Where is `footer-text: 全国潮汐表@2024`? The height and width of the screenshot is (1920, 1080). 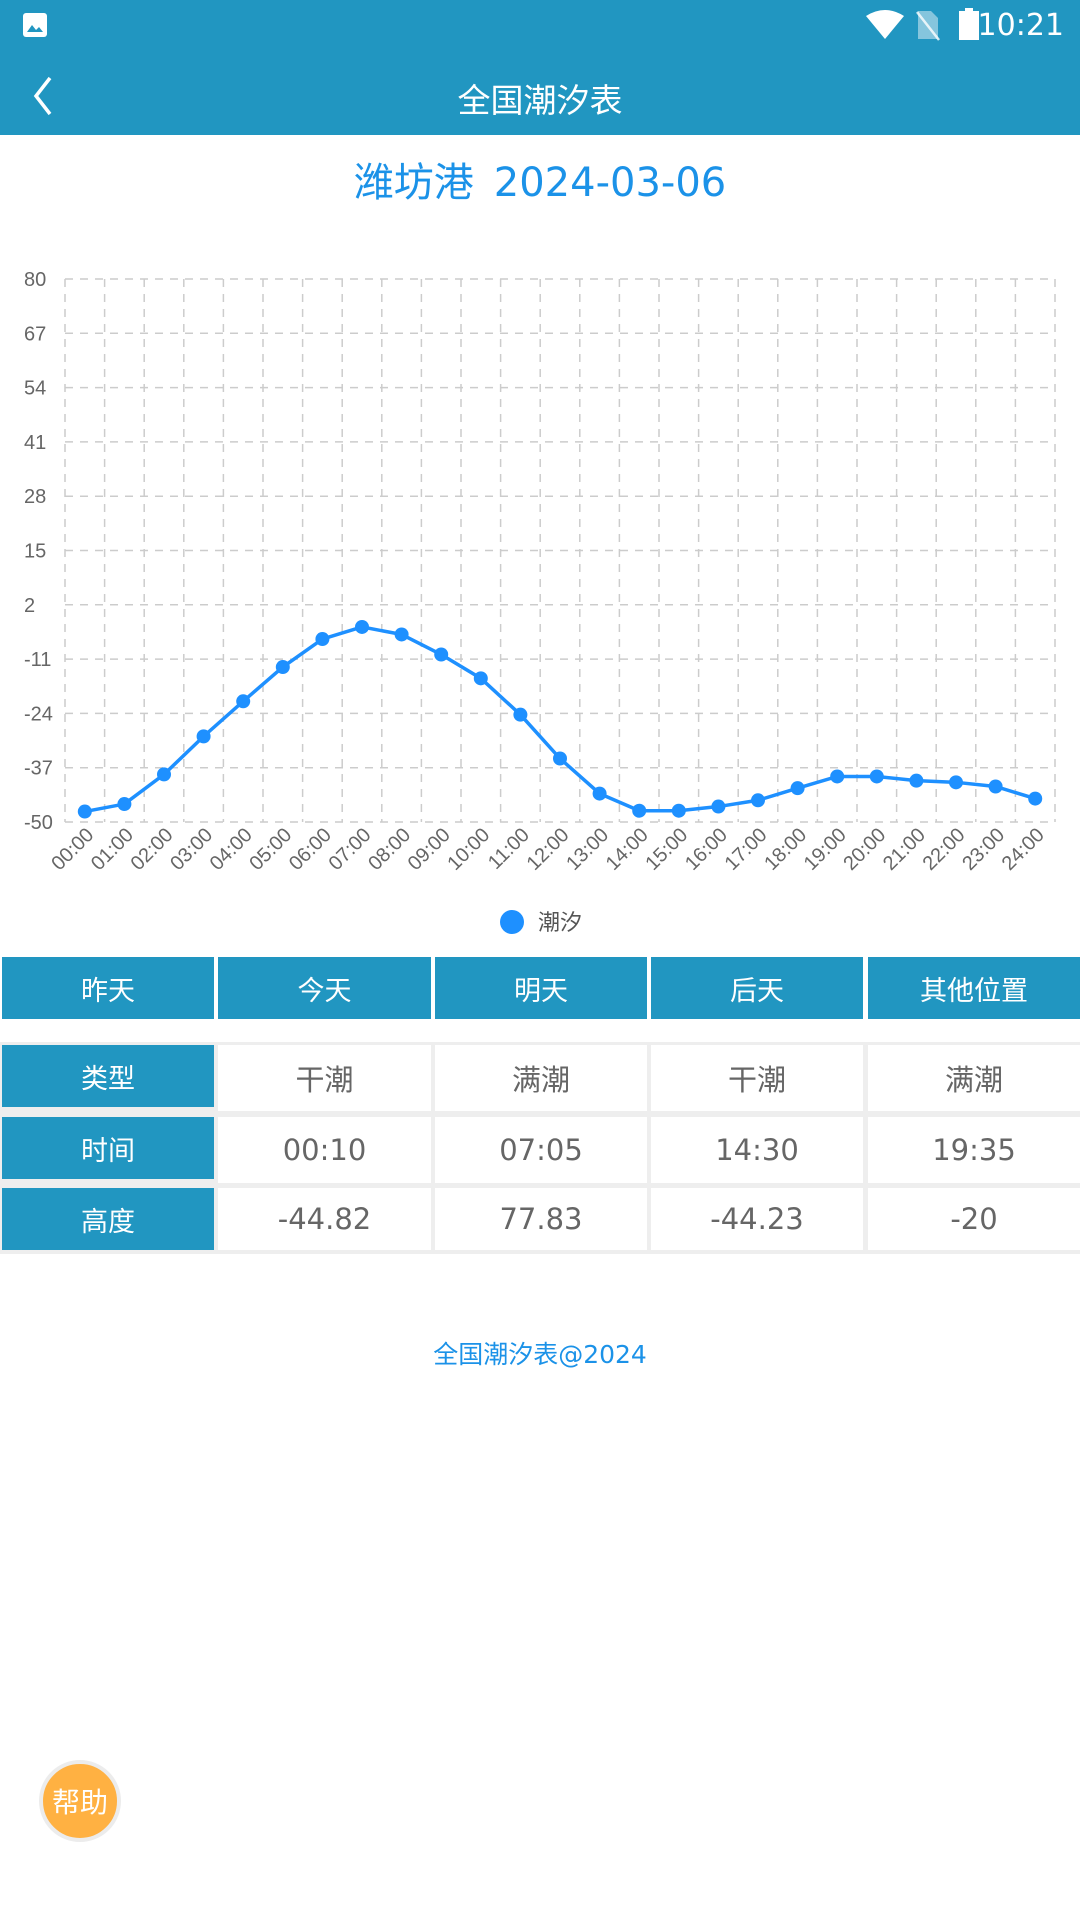 footer-text: 全国潮汐表@2024 is located at coordinates (540, 1354).